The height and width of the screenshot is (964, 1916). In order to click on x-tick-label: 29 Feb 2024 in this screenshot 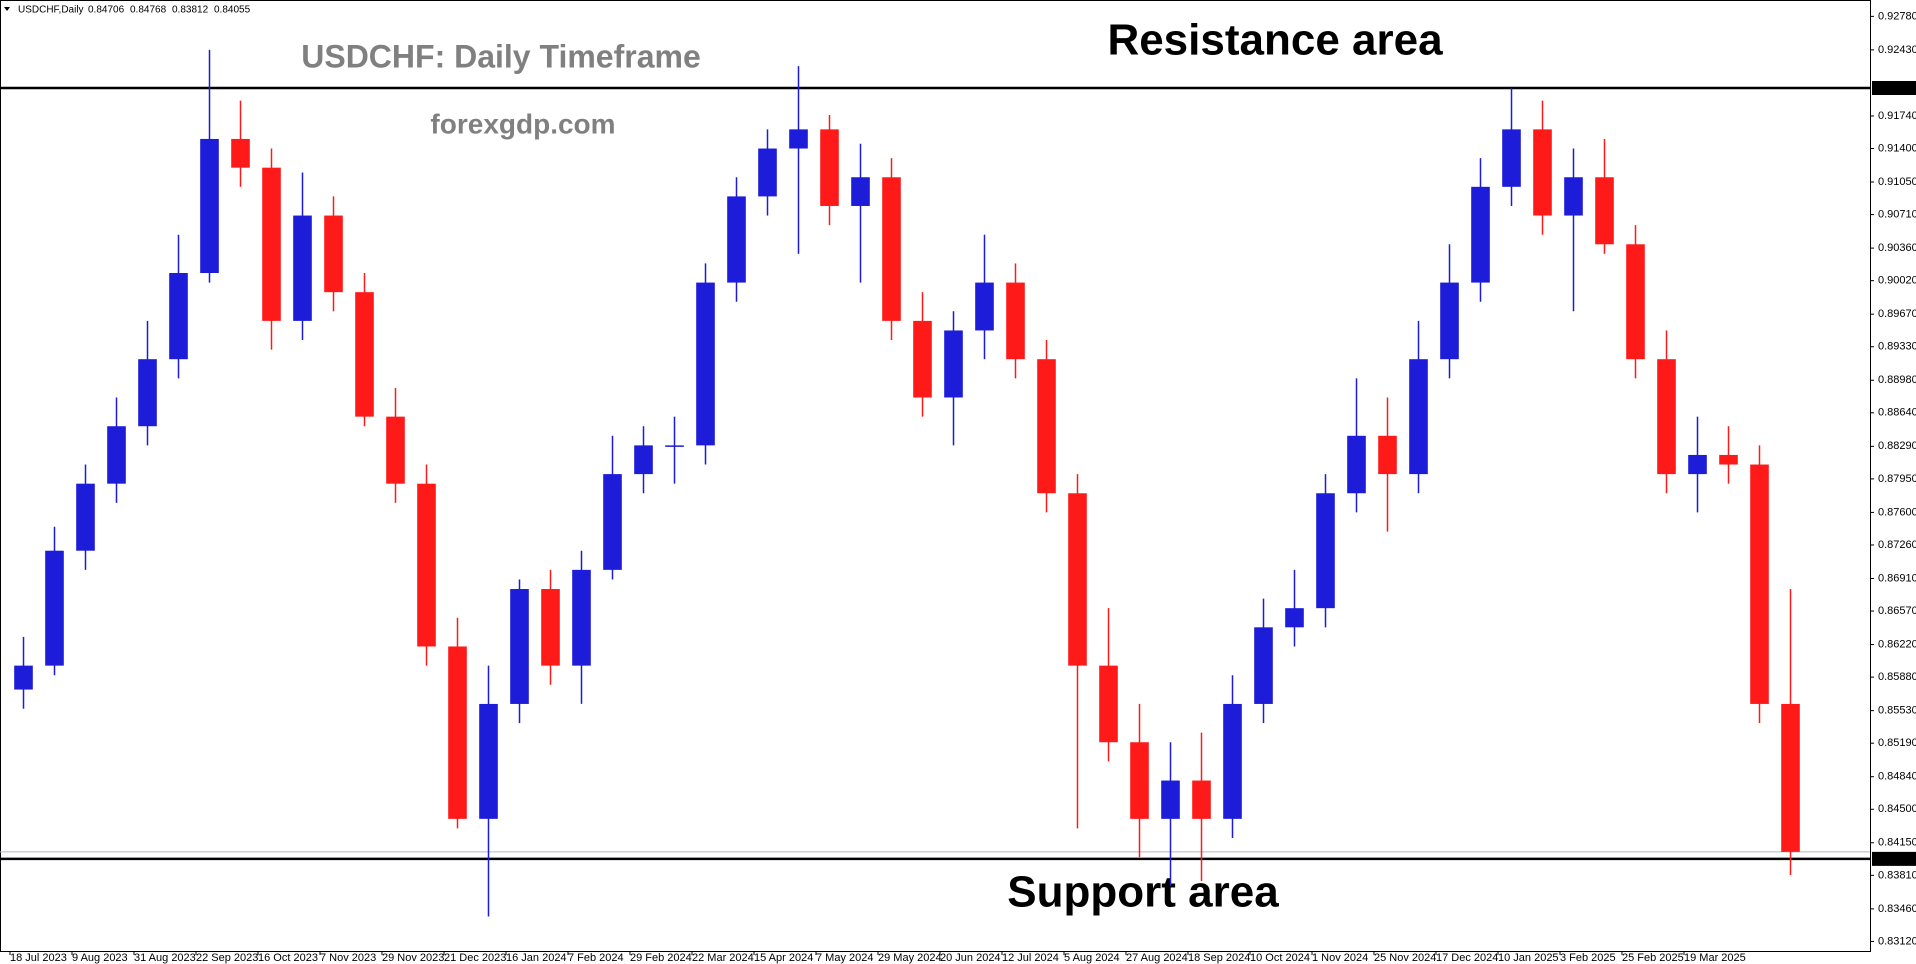, I will do `click(661, 958)`.